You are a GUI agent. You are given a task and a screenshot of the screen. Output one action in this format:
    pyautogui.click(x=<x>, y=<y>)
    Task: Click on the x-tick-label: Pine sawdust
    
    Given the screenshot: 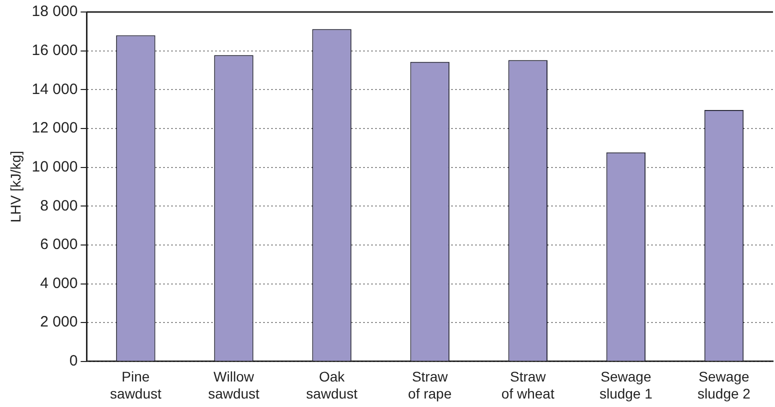 What is the action you would take?
    pyautogui.click(x=136, y=385)
    